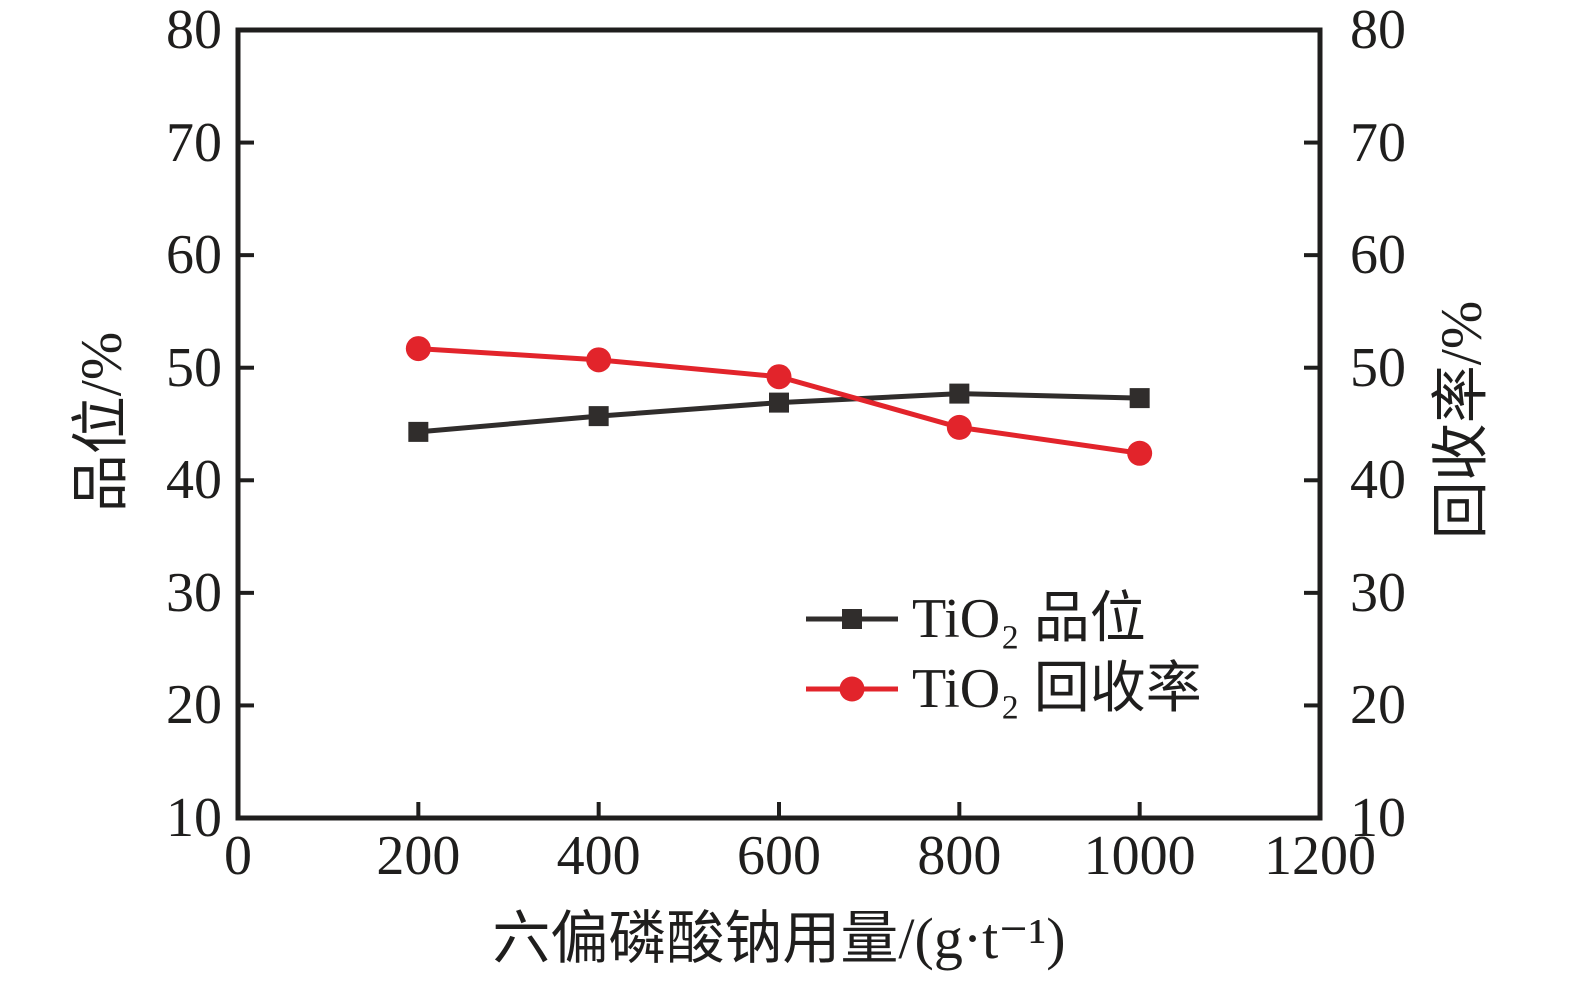 This screenshot has width=1575, height=986. What do you see at coordinates (418, 856) in the screenshot?
I see `x-tick-label: 200` at bounding box center [418, 856].